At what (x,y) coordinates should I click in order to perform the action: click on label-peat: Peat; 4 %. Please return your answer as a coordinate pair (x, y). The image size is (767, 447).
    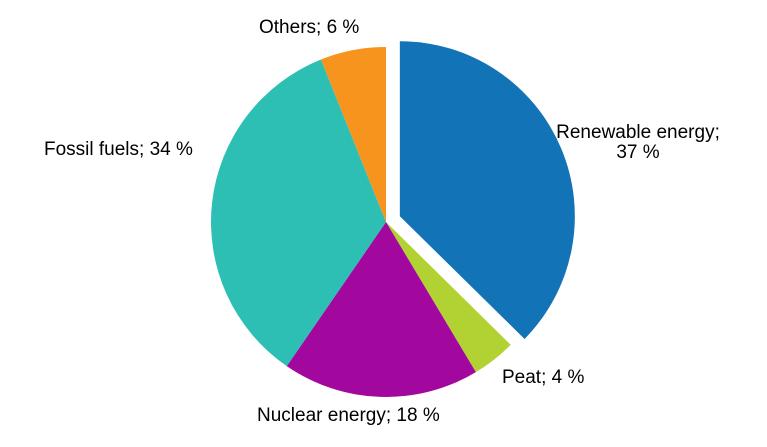
    Looking at the image, I should click on (543, 377).